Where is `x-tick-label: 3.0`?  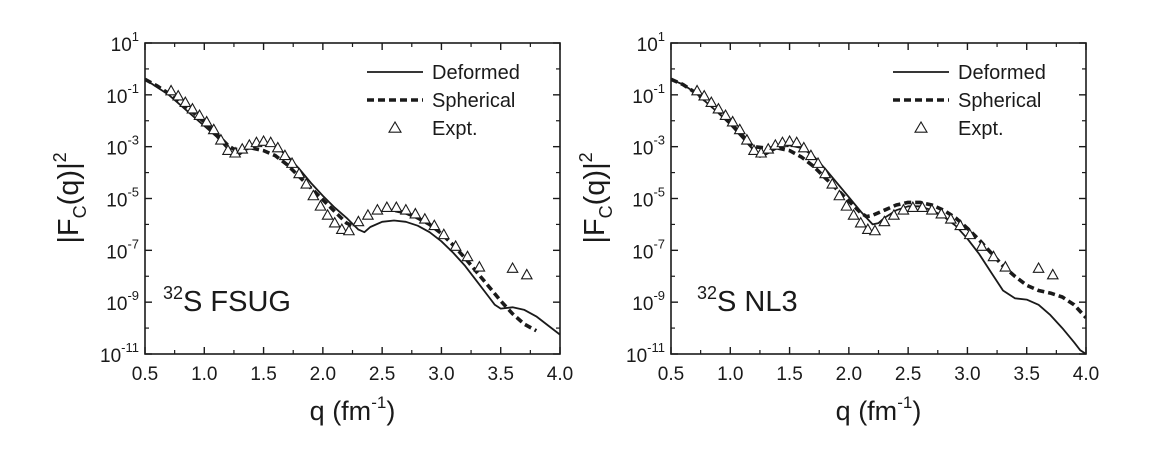
x-tick-label: 3.0 is located at coordinates (967, 374).